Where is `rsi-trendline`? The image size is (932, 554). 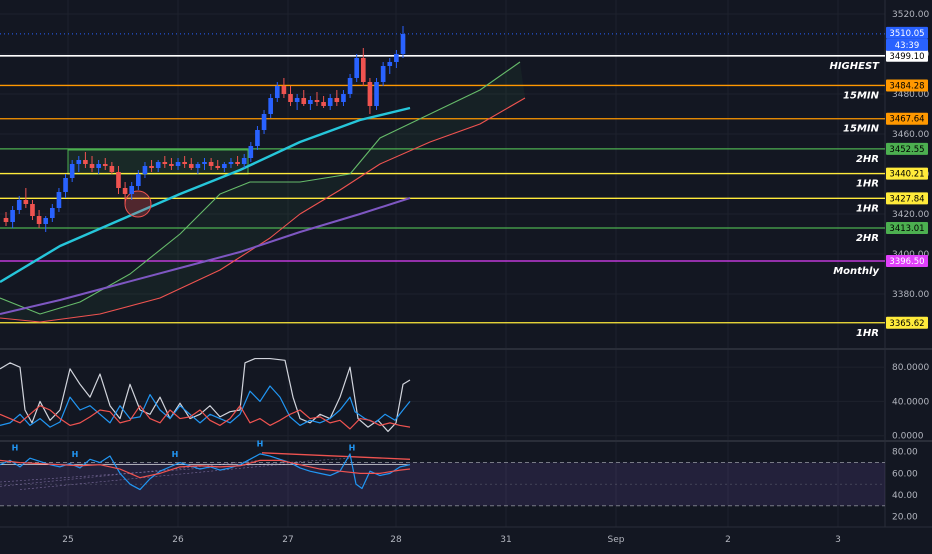 rsi-trendline is located at coordinates (160, 476).